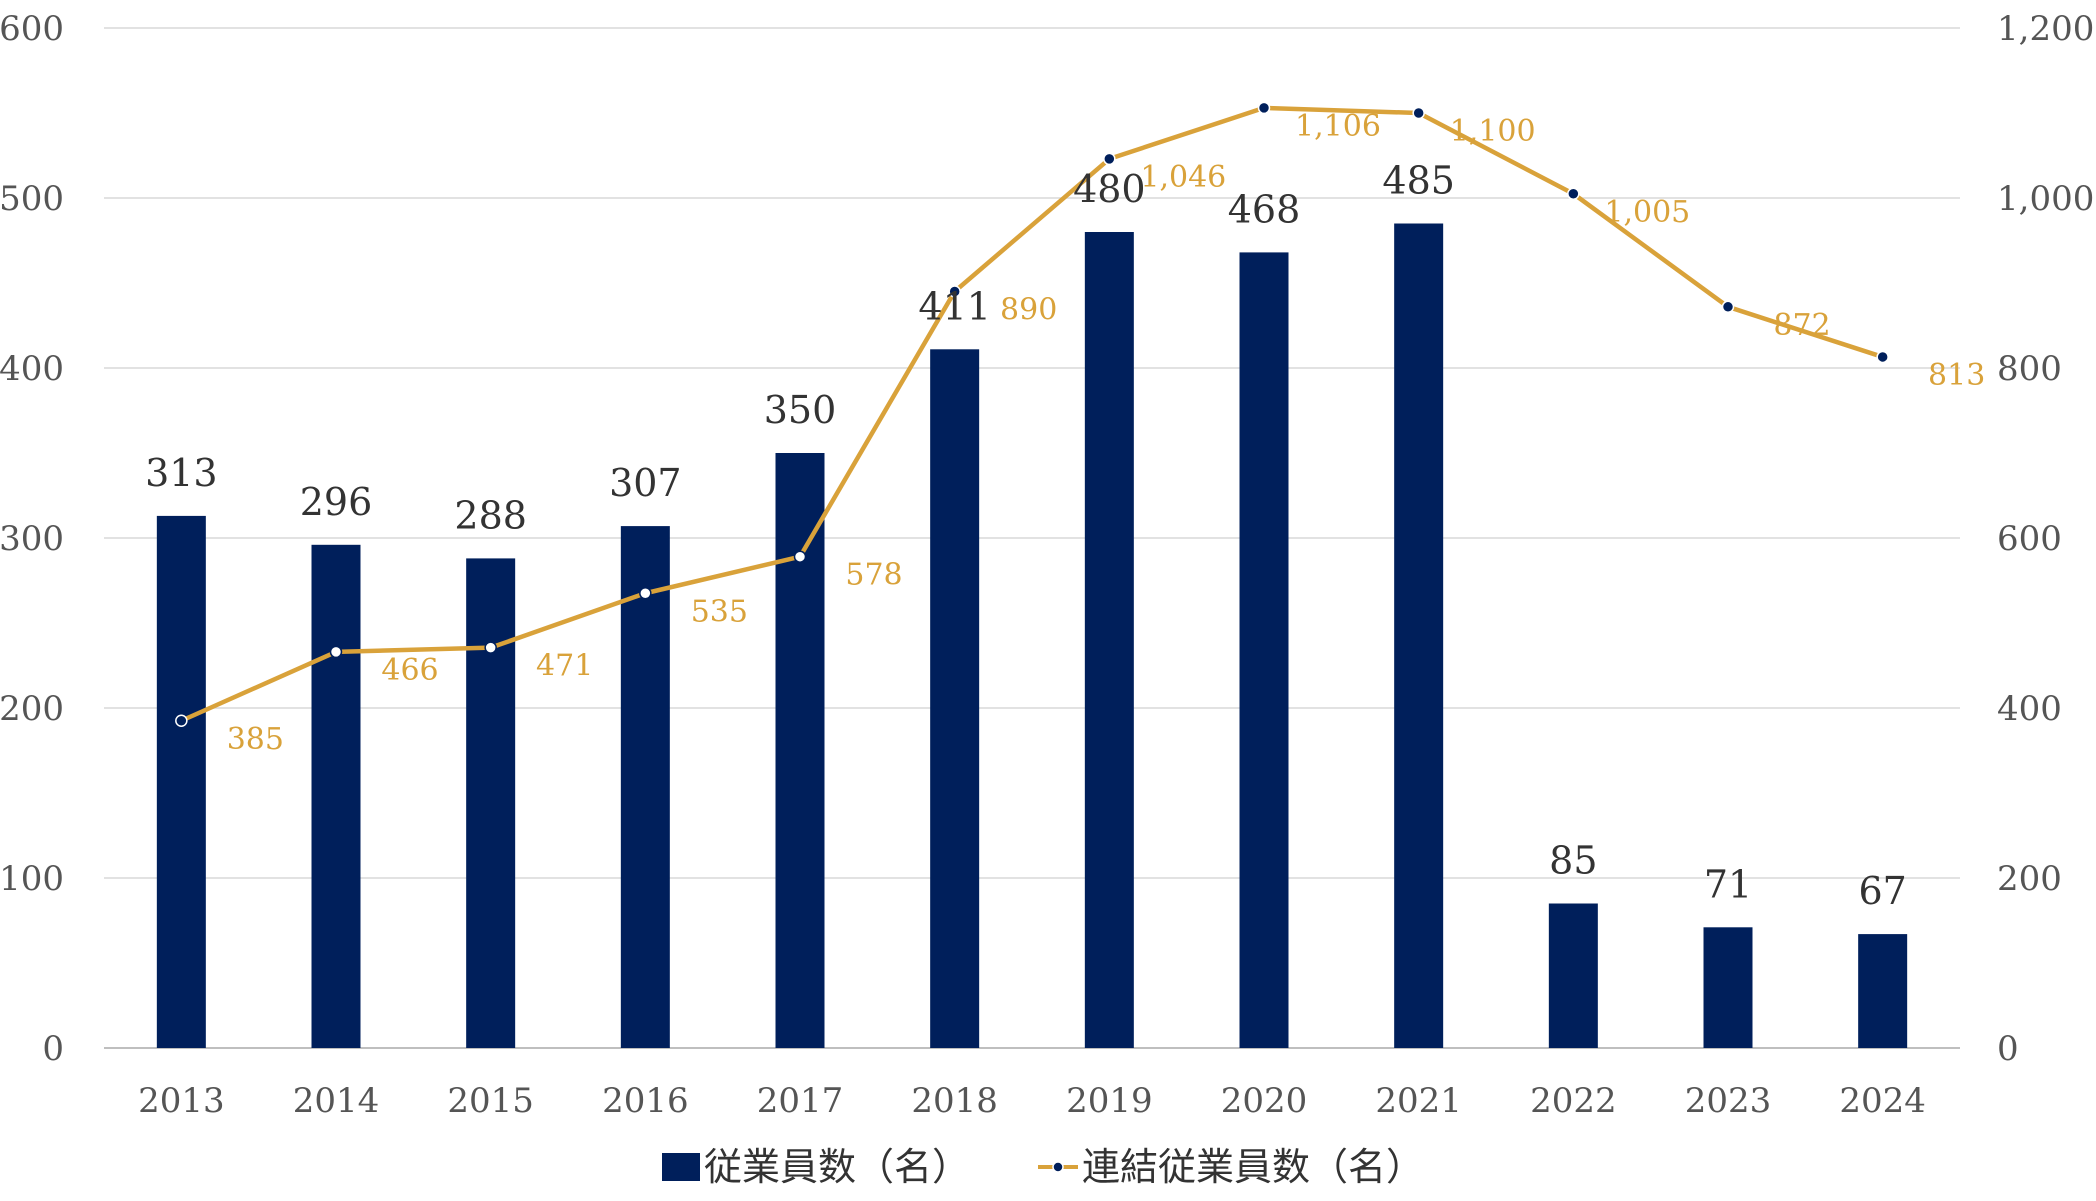 The image size is (2096, 1201). What do you see at coordinates (1801, 325) in the screenshot?
I see `line-data-label: 872` at bounding box center [1801, 325].